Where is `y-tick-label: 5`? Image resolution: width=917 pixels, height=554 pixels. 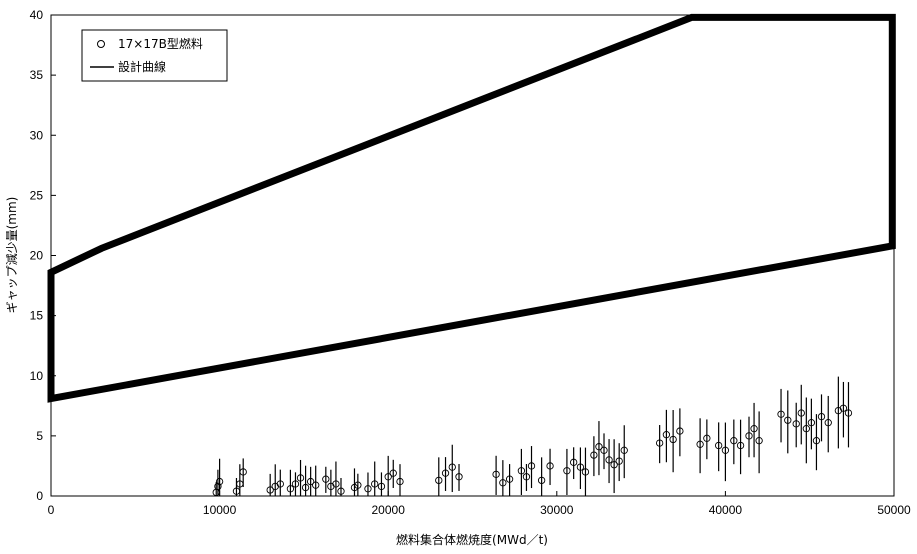
y-tick-label: 5 is located at coordinates (39, 436).